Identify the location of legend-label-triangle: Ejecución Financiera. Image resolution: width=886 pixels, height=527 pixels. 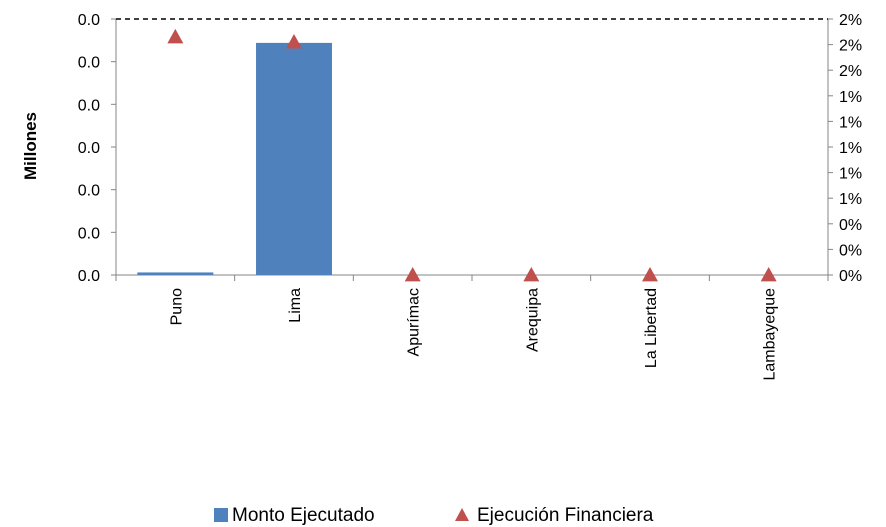
(565, 515).